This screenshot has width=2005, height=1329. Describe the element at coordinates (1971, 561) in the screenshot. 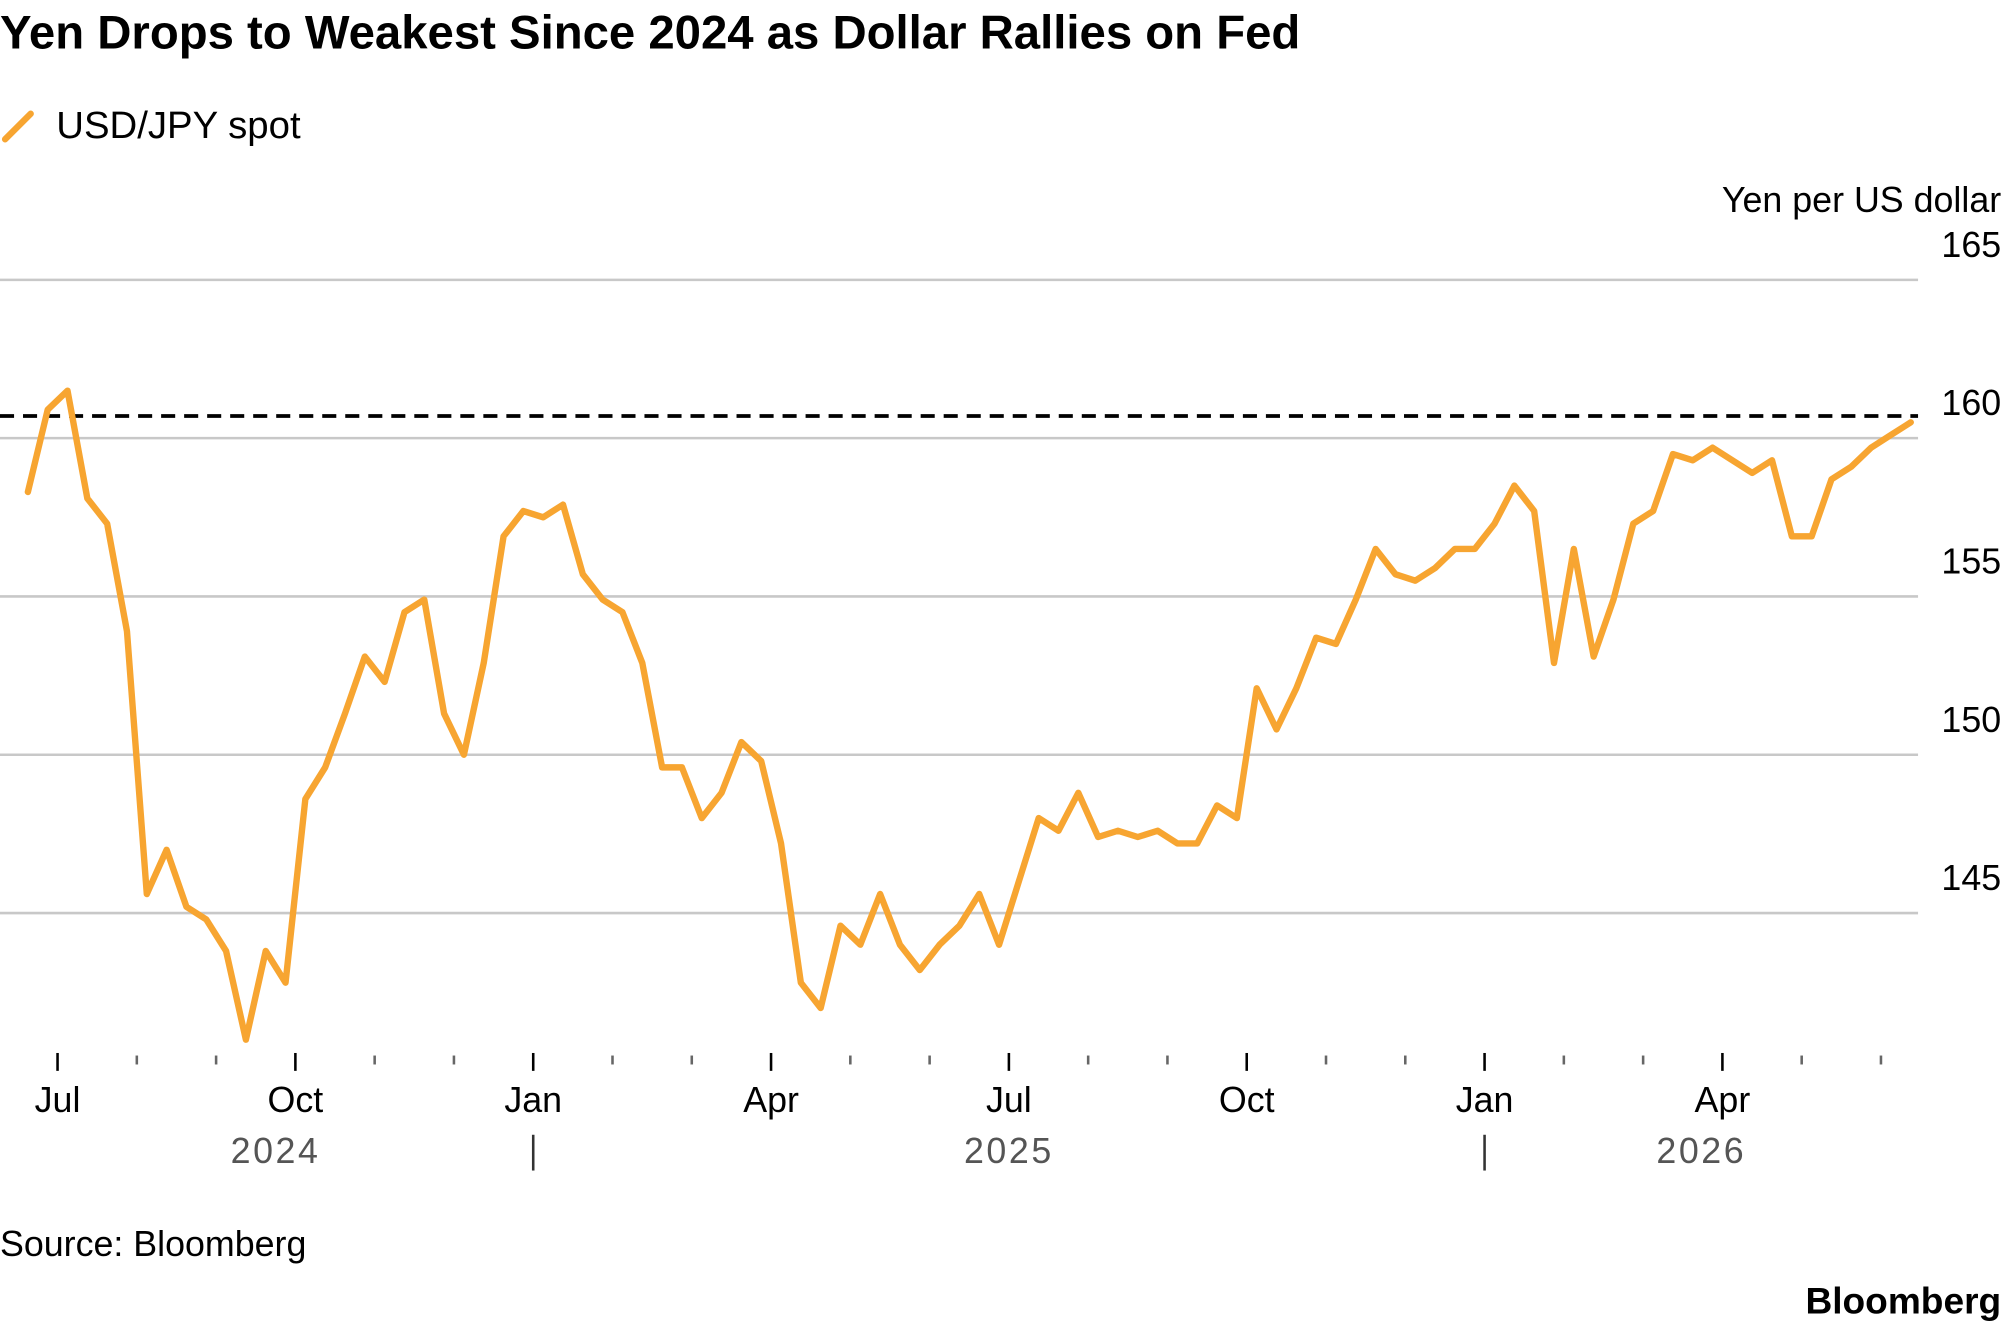

I see `y-tick-label: 155` at that location.